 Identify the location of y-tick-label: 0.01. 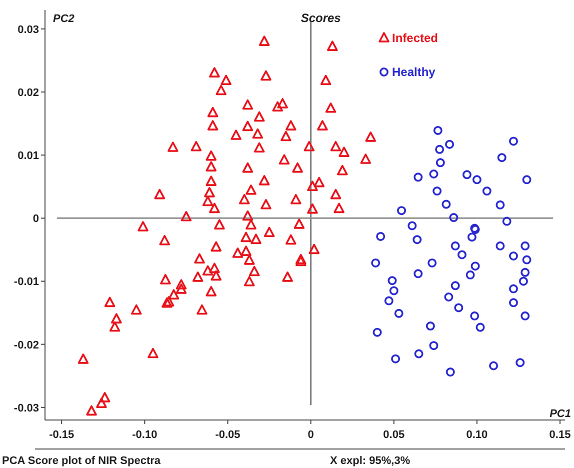
(28, 156).